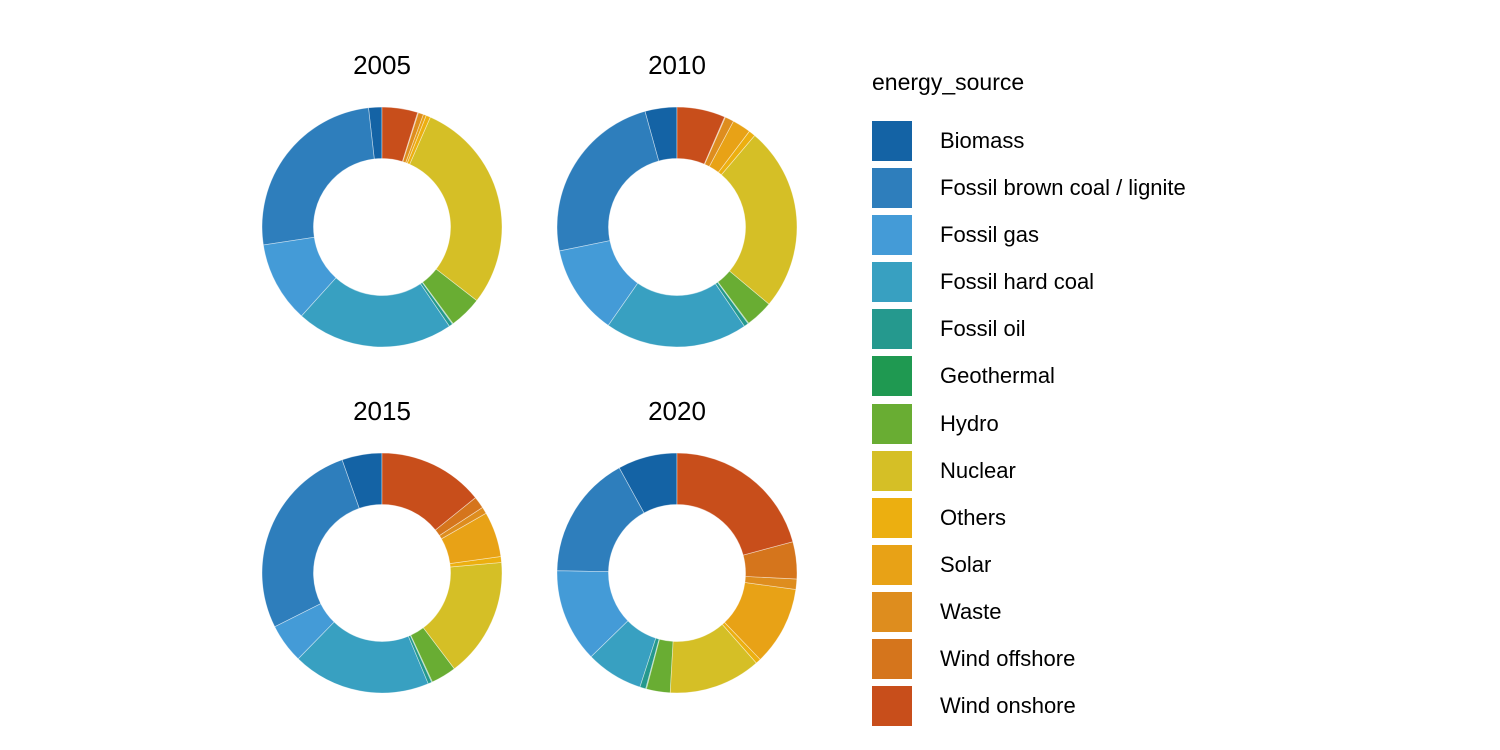 The image size is (1500, 750). I want to click on legend-label-fossil-oil: Fossil oil, so click(983, 329).